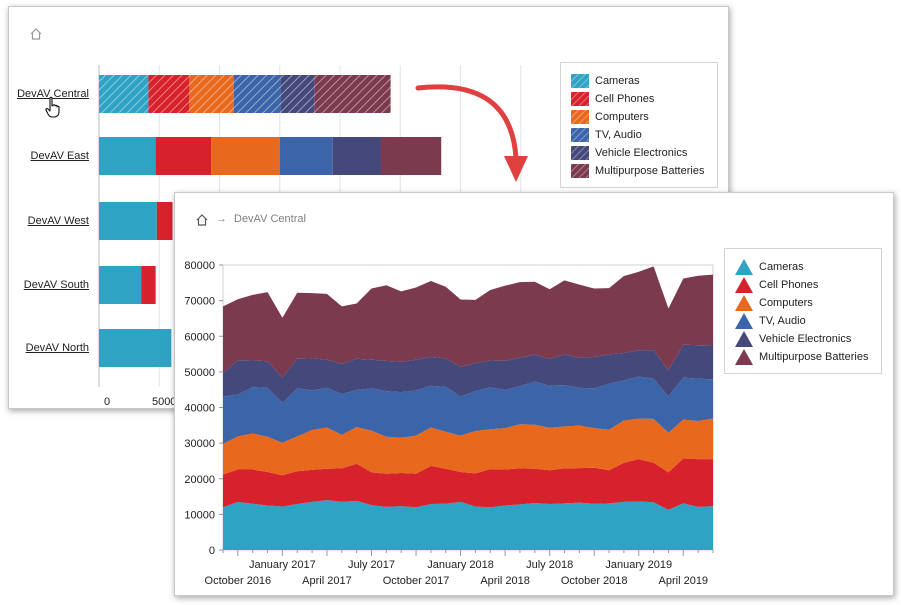 Image resolution: width=901 pixels, height=605 pixels. I want to click on x-tick-label: October 2018, so click(594, 581).